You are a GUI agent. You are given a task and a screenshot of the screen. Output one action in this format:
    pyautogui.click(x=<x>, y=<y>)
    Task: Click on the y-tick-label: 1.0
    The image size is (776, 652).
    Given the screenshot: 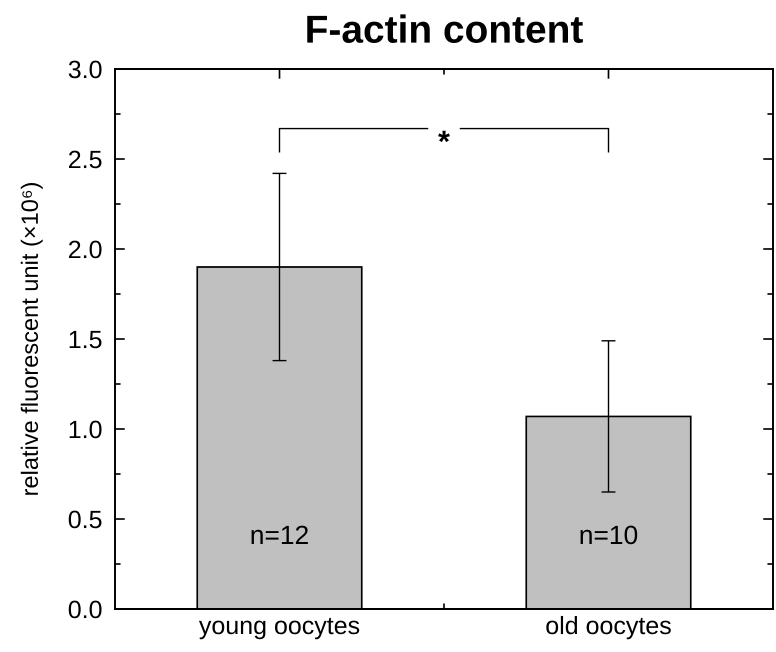 What is the action you would take?
    pyautogui.click(x=86, y=429)
    